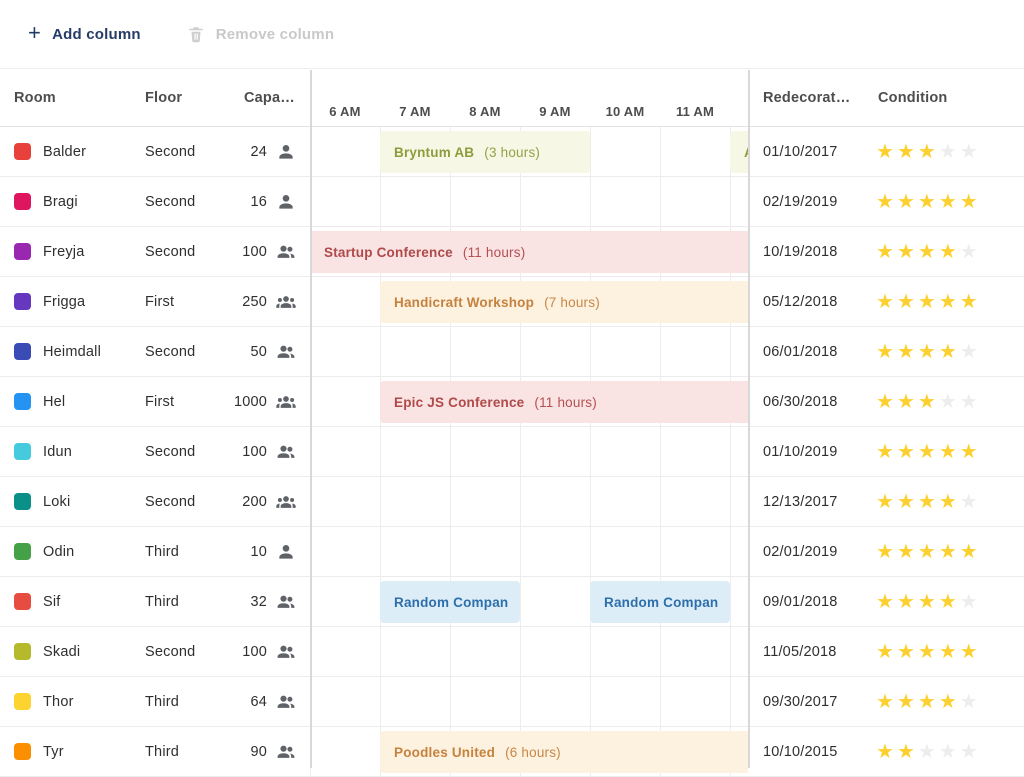 This screenshot has height=777, width=1024. I want to click on capacity-cell: 10, so click(233, 551).